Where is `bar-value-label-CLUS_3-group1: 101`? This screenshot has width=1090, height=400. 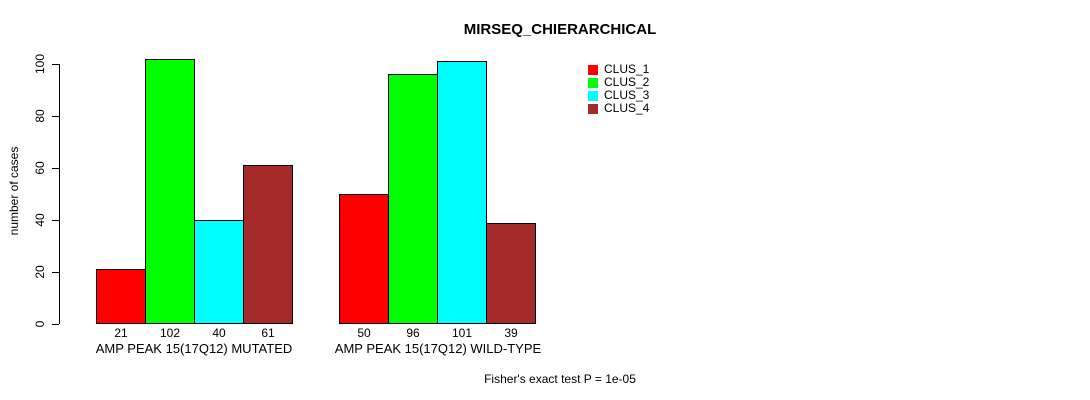 bar-value-label-CLUS_3-group1: 101 is located at coordinates (462, 333).